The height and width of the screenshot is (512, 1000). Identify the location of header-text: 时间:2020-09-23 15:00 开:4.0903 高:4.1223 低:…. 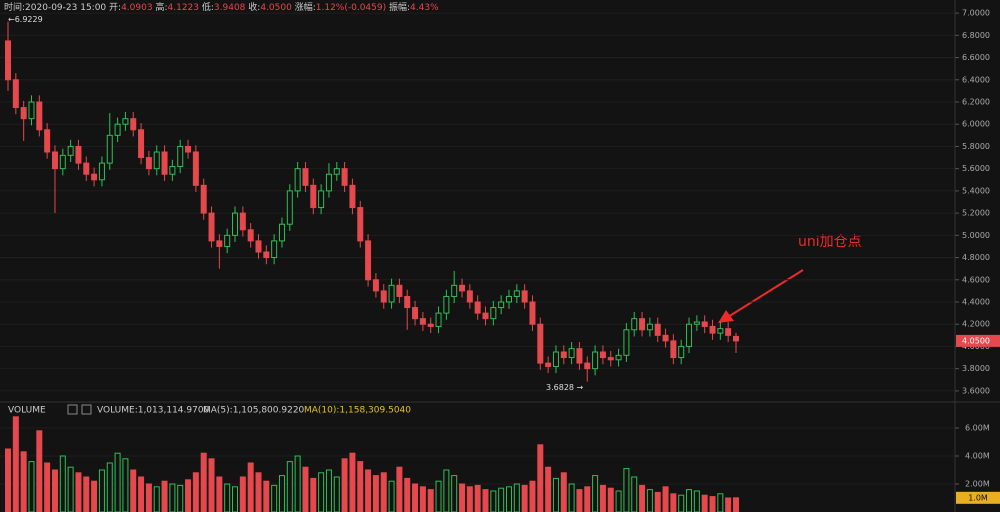
(221, 7).